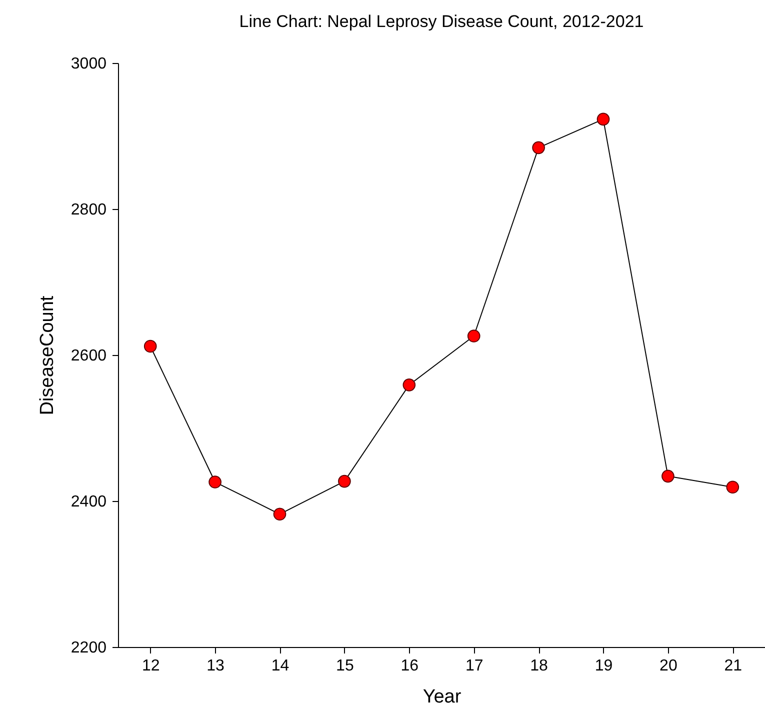 The image size is (765, 718). Describe the element at coordinates (474, 666) in the screenshot. I see `x-tick-label: 17` at that location.